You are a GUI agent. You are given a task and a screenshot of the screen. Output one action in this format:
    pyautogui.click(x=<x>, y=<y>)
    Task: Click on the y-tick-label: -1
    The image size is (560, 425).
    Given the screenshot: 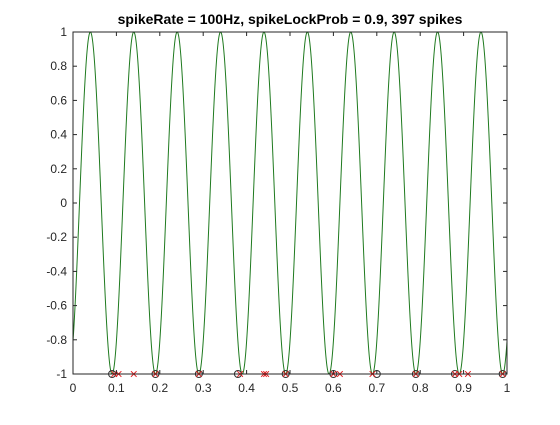 What is the action you would take?
    pyautogui.click(x=61, y=374)
    